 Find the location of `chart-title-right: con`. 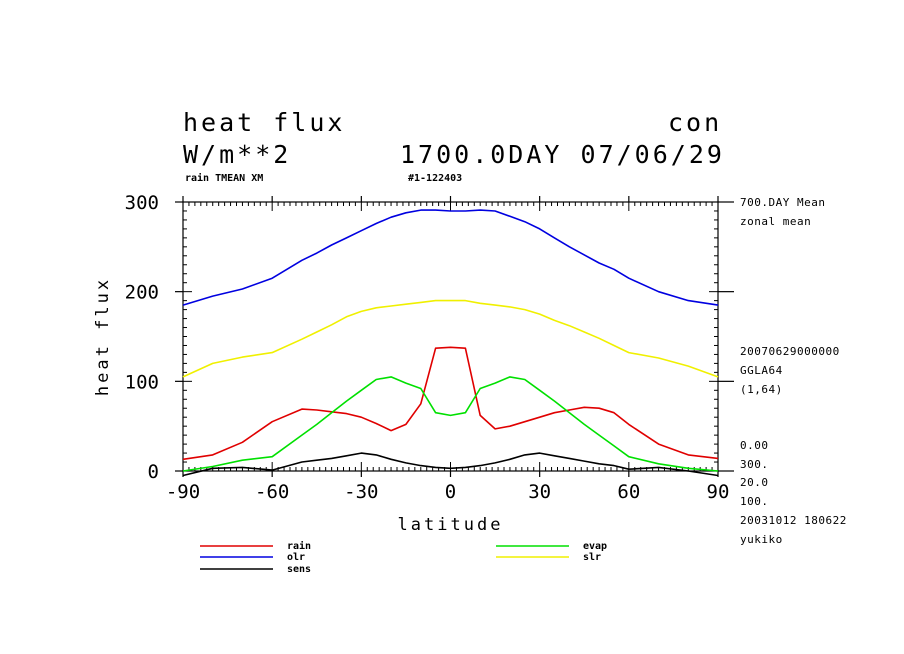

chart-title-right: con is located at coordinates (695, 122).